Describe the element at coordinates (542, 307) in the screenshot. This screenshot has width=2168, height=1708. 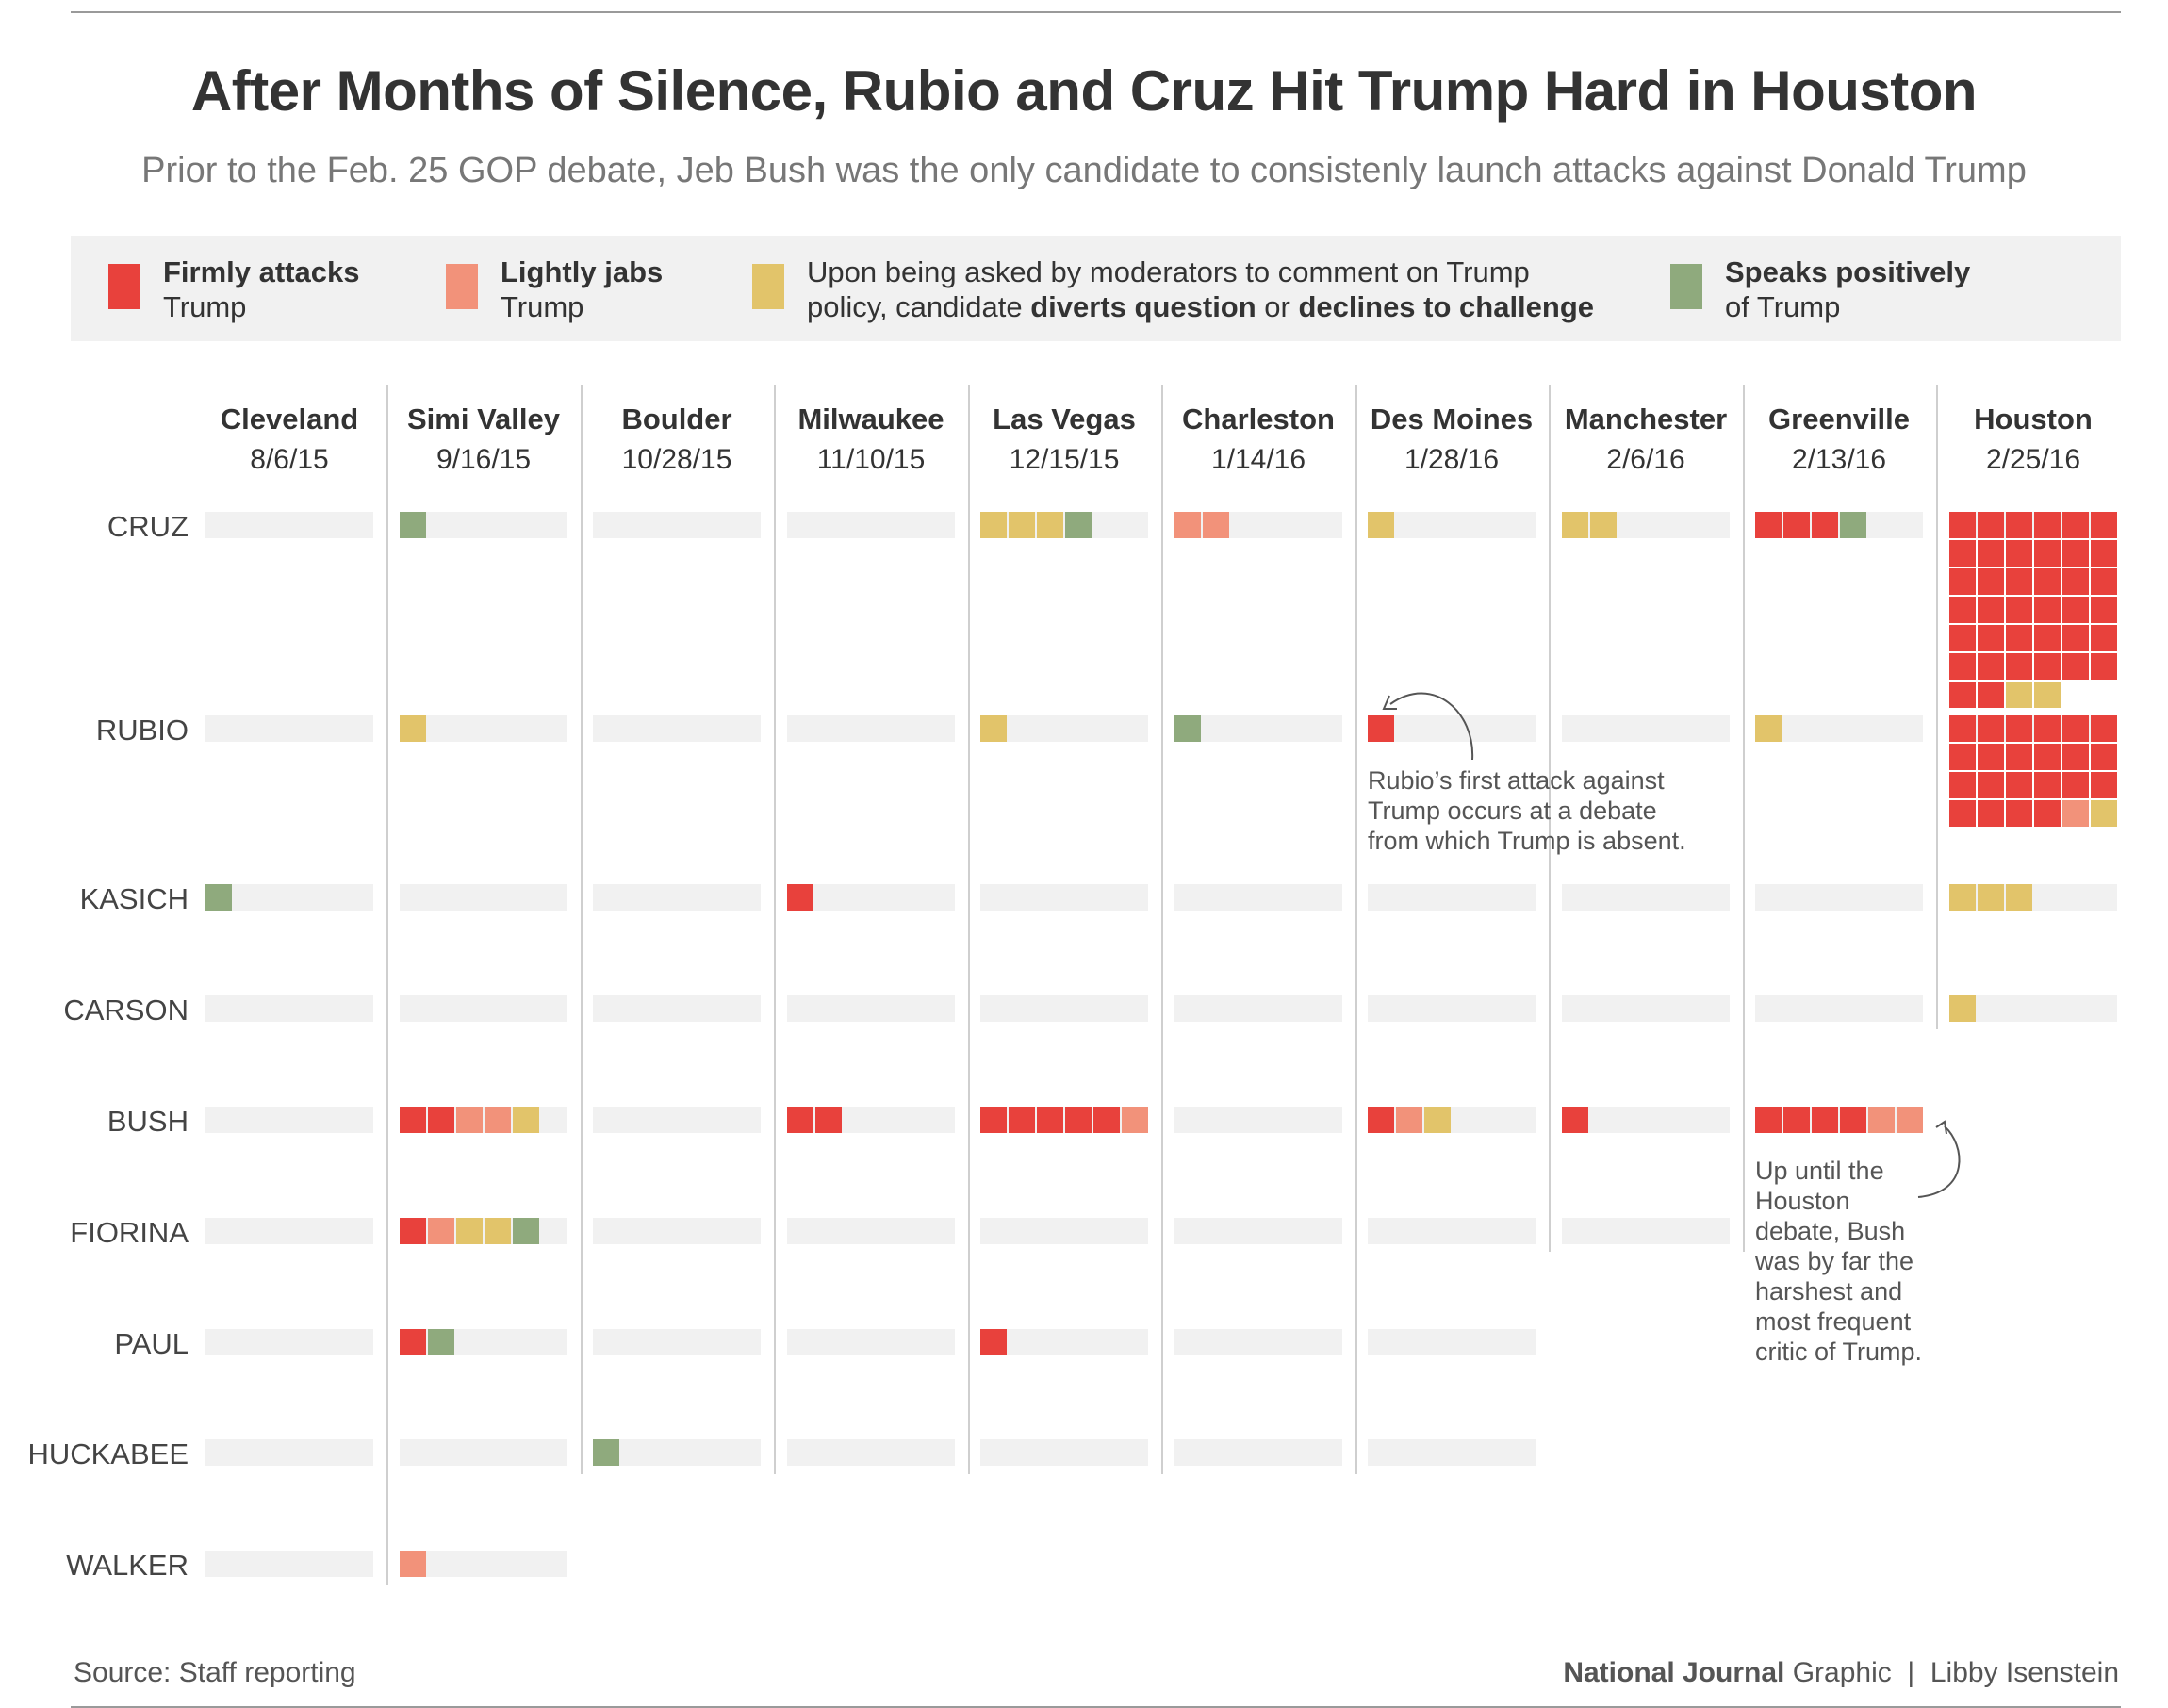
I see `legend-light-rest: Trump` at that location.